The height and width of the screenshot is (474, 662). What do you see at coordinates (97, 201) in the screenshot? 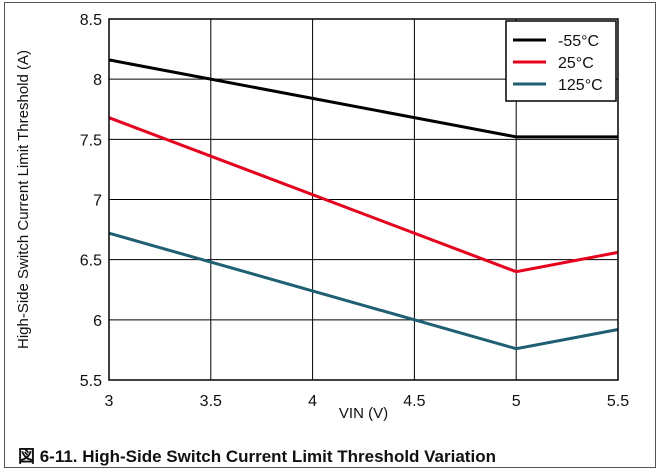
I see `y-tick-label: 7` at bounding box center [97, 201].